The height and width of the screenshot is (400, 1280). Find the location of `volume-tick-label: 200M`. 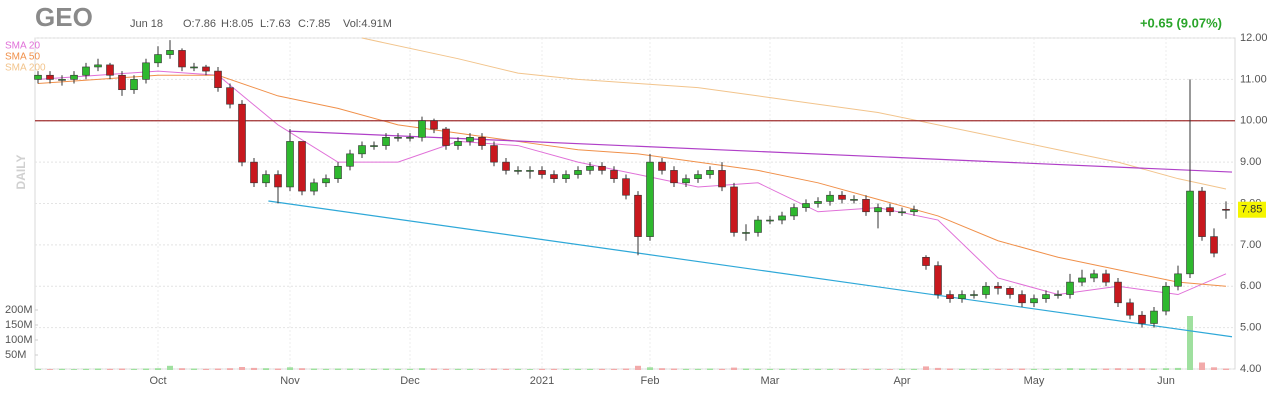

volume-tick-label: 200M is located at coordinates (19, 310).